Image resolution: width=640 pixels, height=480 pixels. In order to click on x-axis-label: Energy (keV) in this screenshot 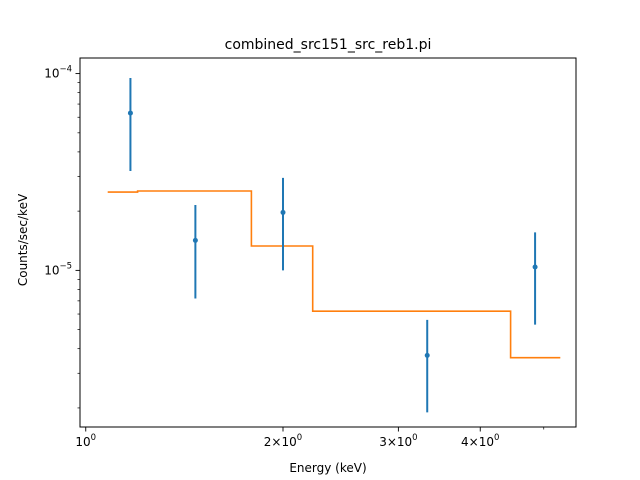, I will do `click(327, 468)`.